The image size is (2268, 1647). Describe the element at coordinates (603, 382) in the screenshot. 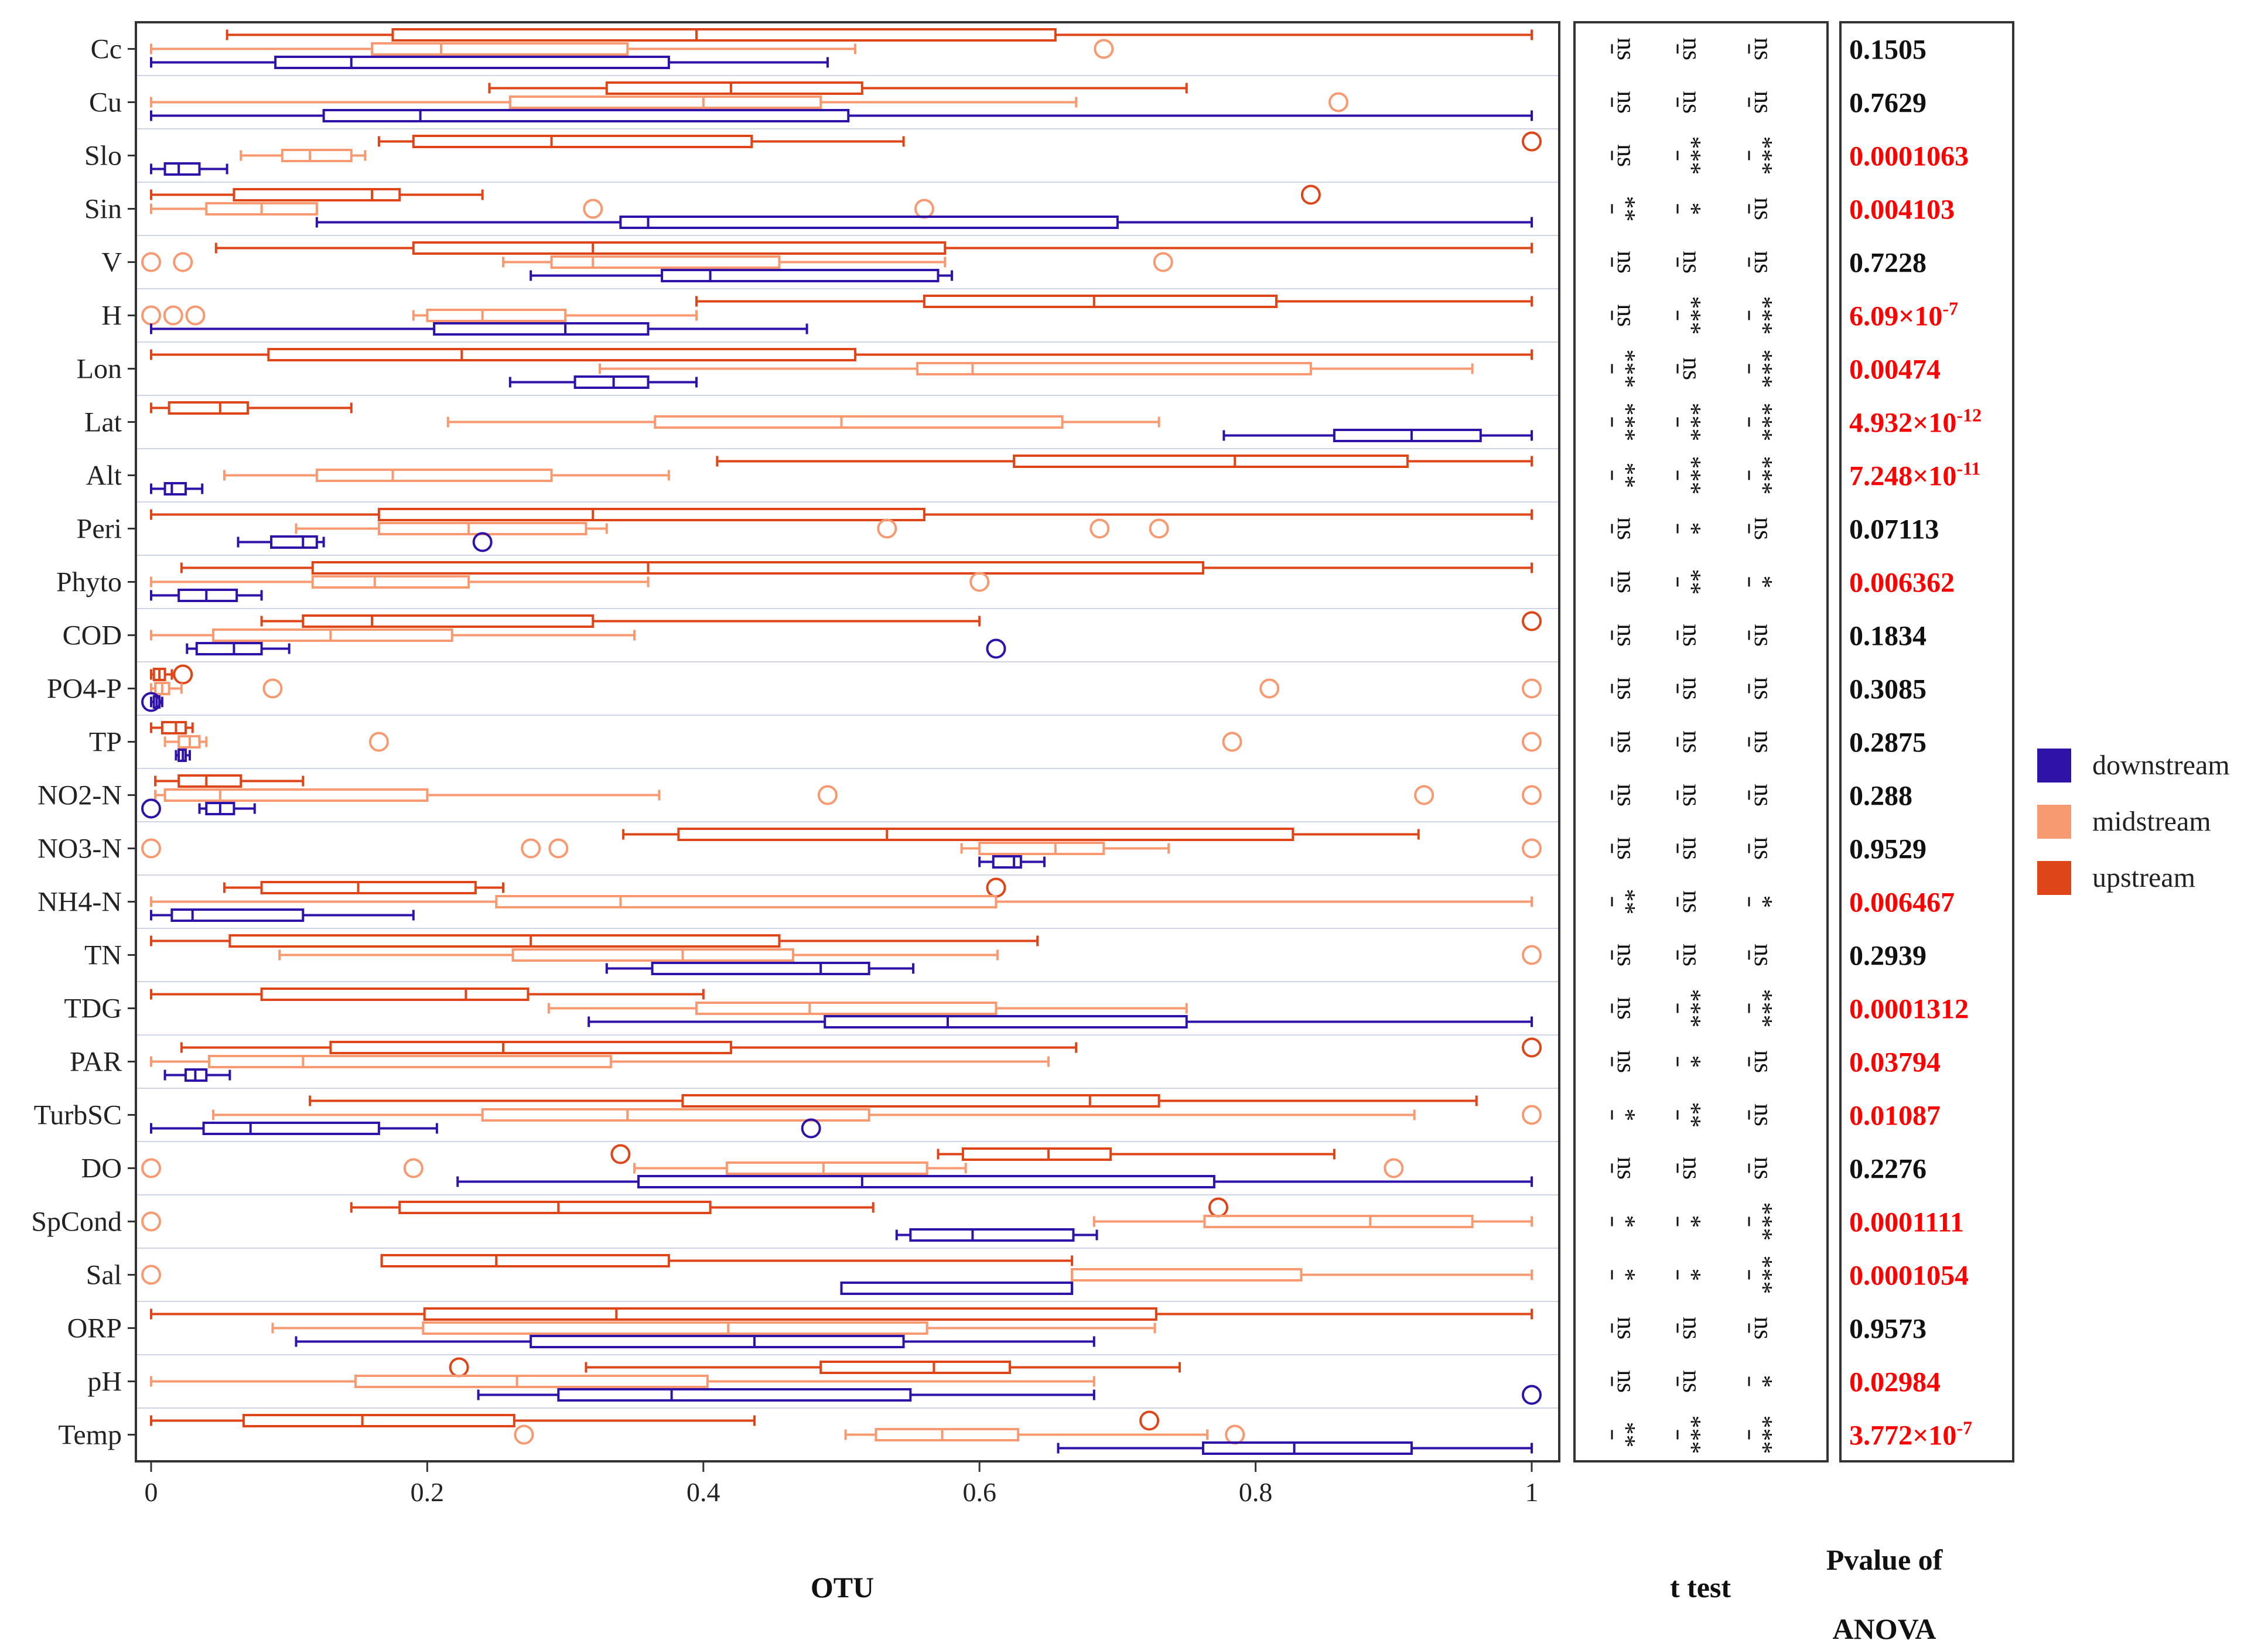

I see `box-down-Lon` at that location.